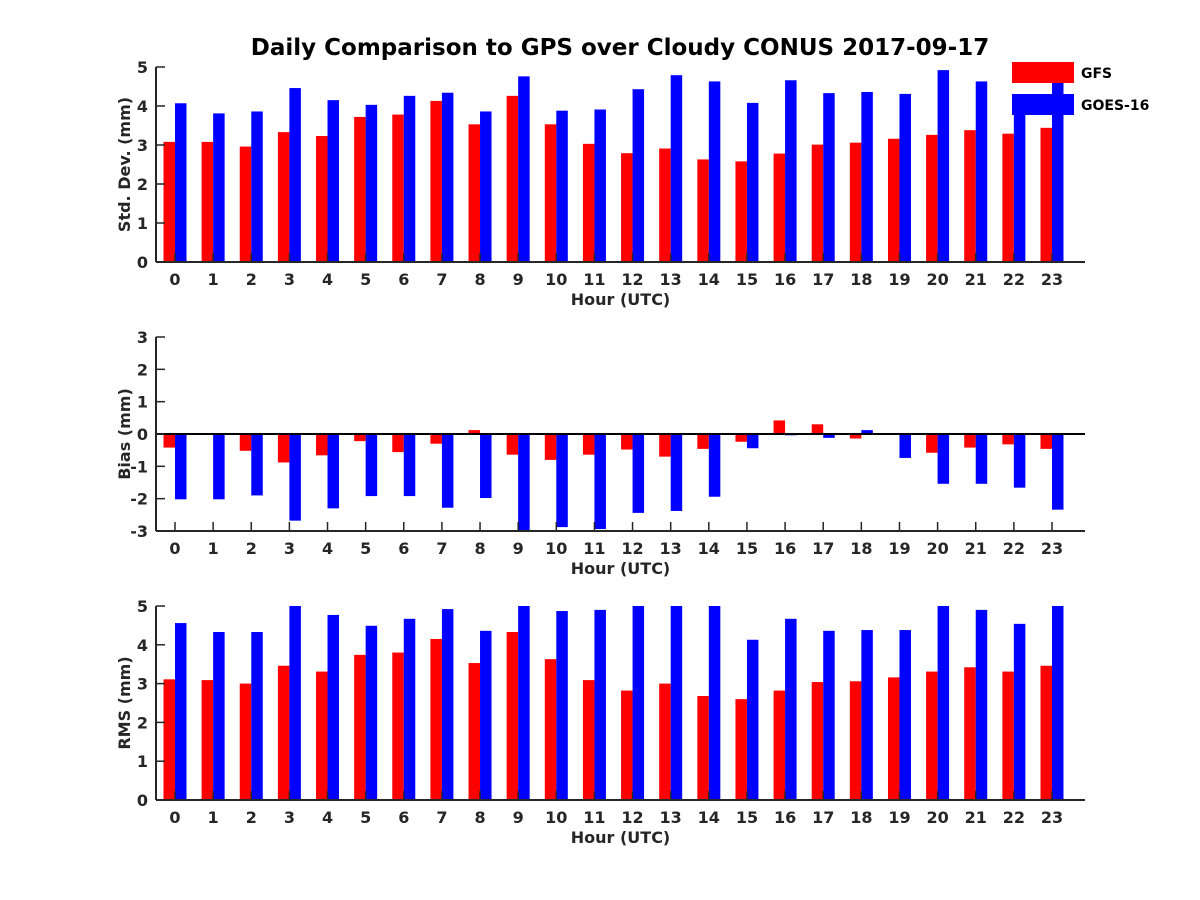 This screenshot has height=900, width=1200. I want to click on x-axis-label: Hour (UTC), so click(621, 568).